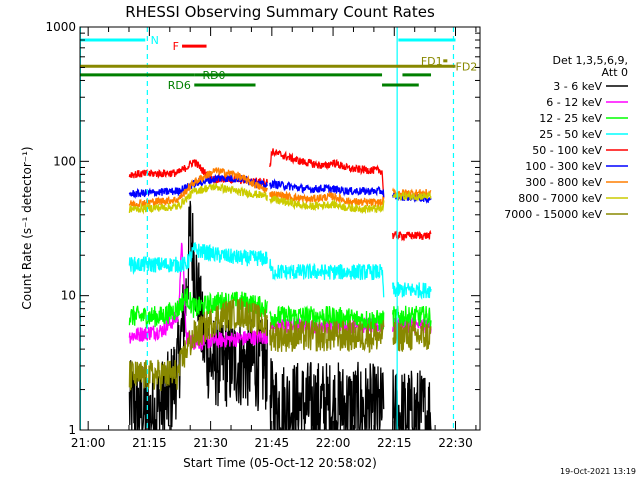  I want to click on x-tick-label: 21:45, so click(272, 443).